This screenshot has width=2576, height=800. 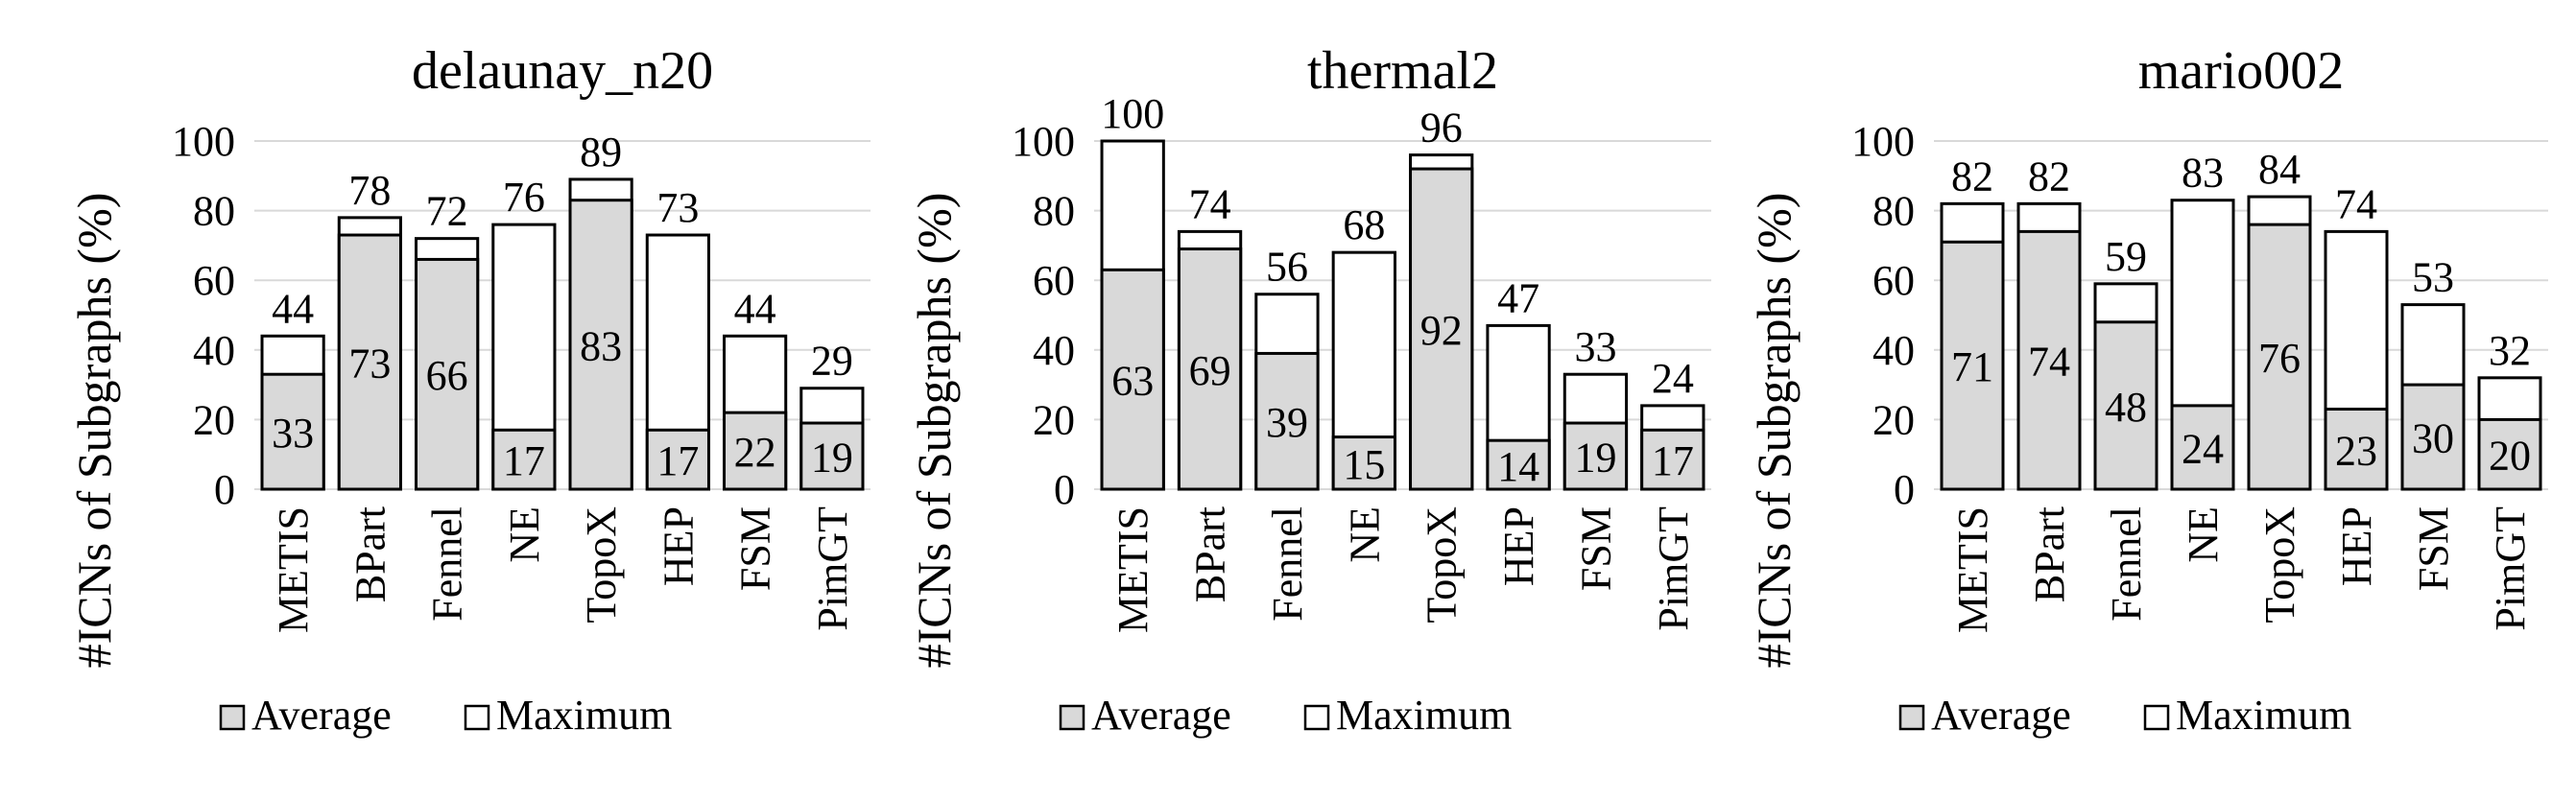 What do you see at coordinates (1054, 350) in the screenshot?
I see `y-tick-label: 40` at bounding box center [1054, 350].